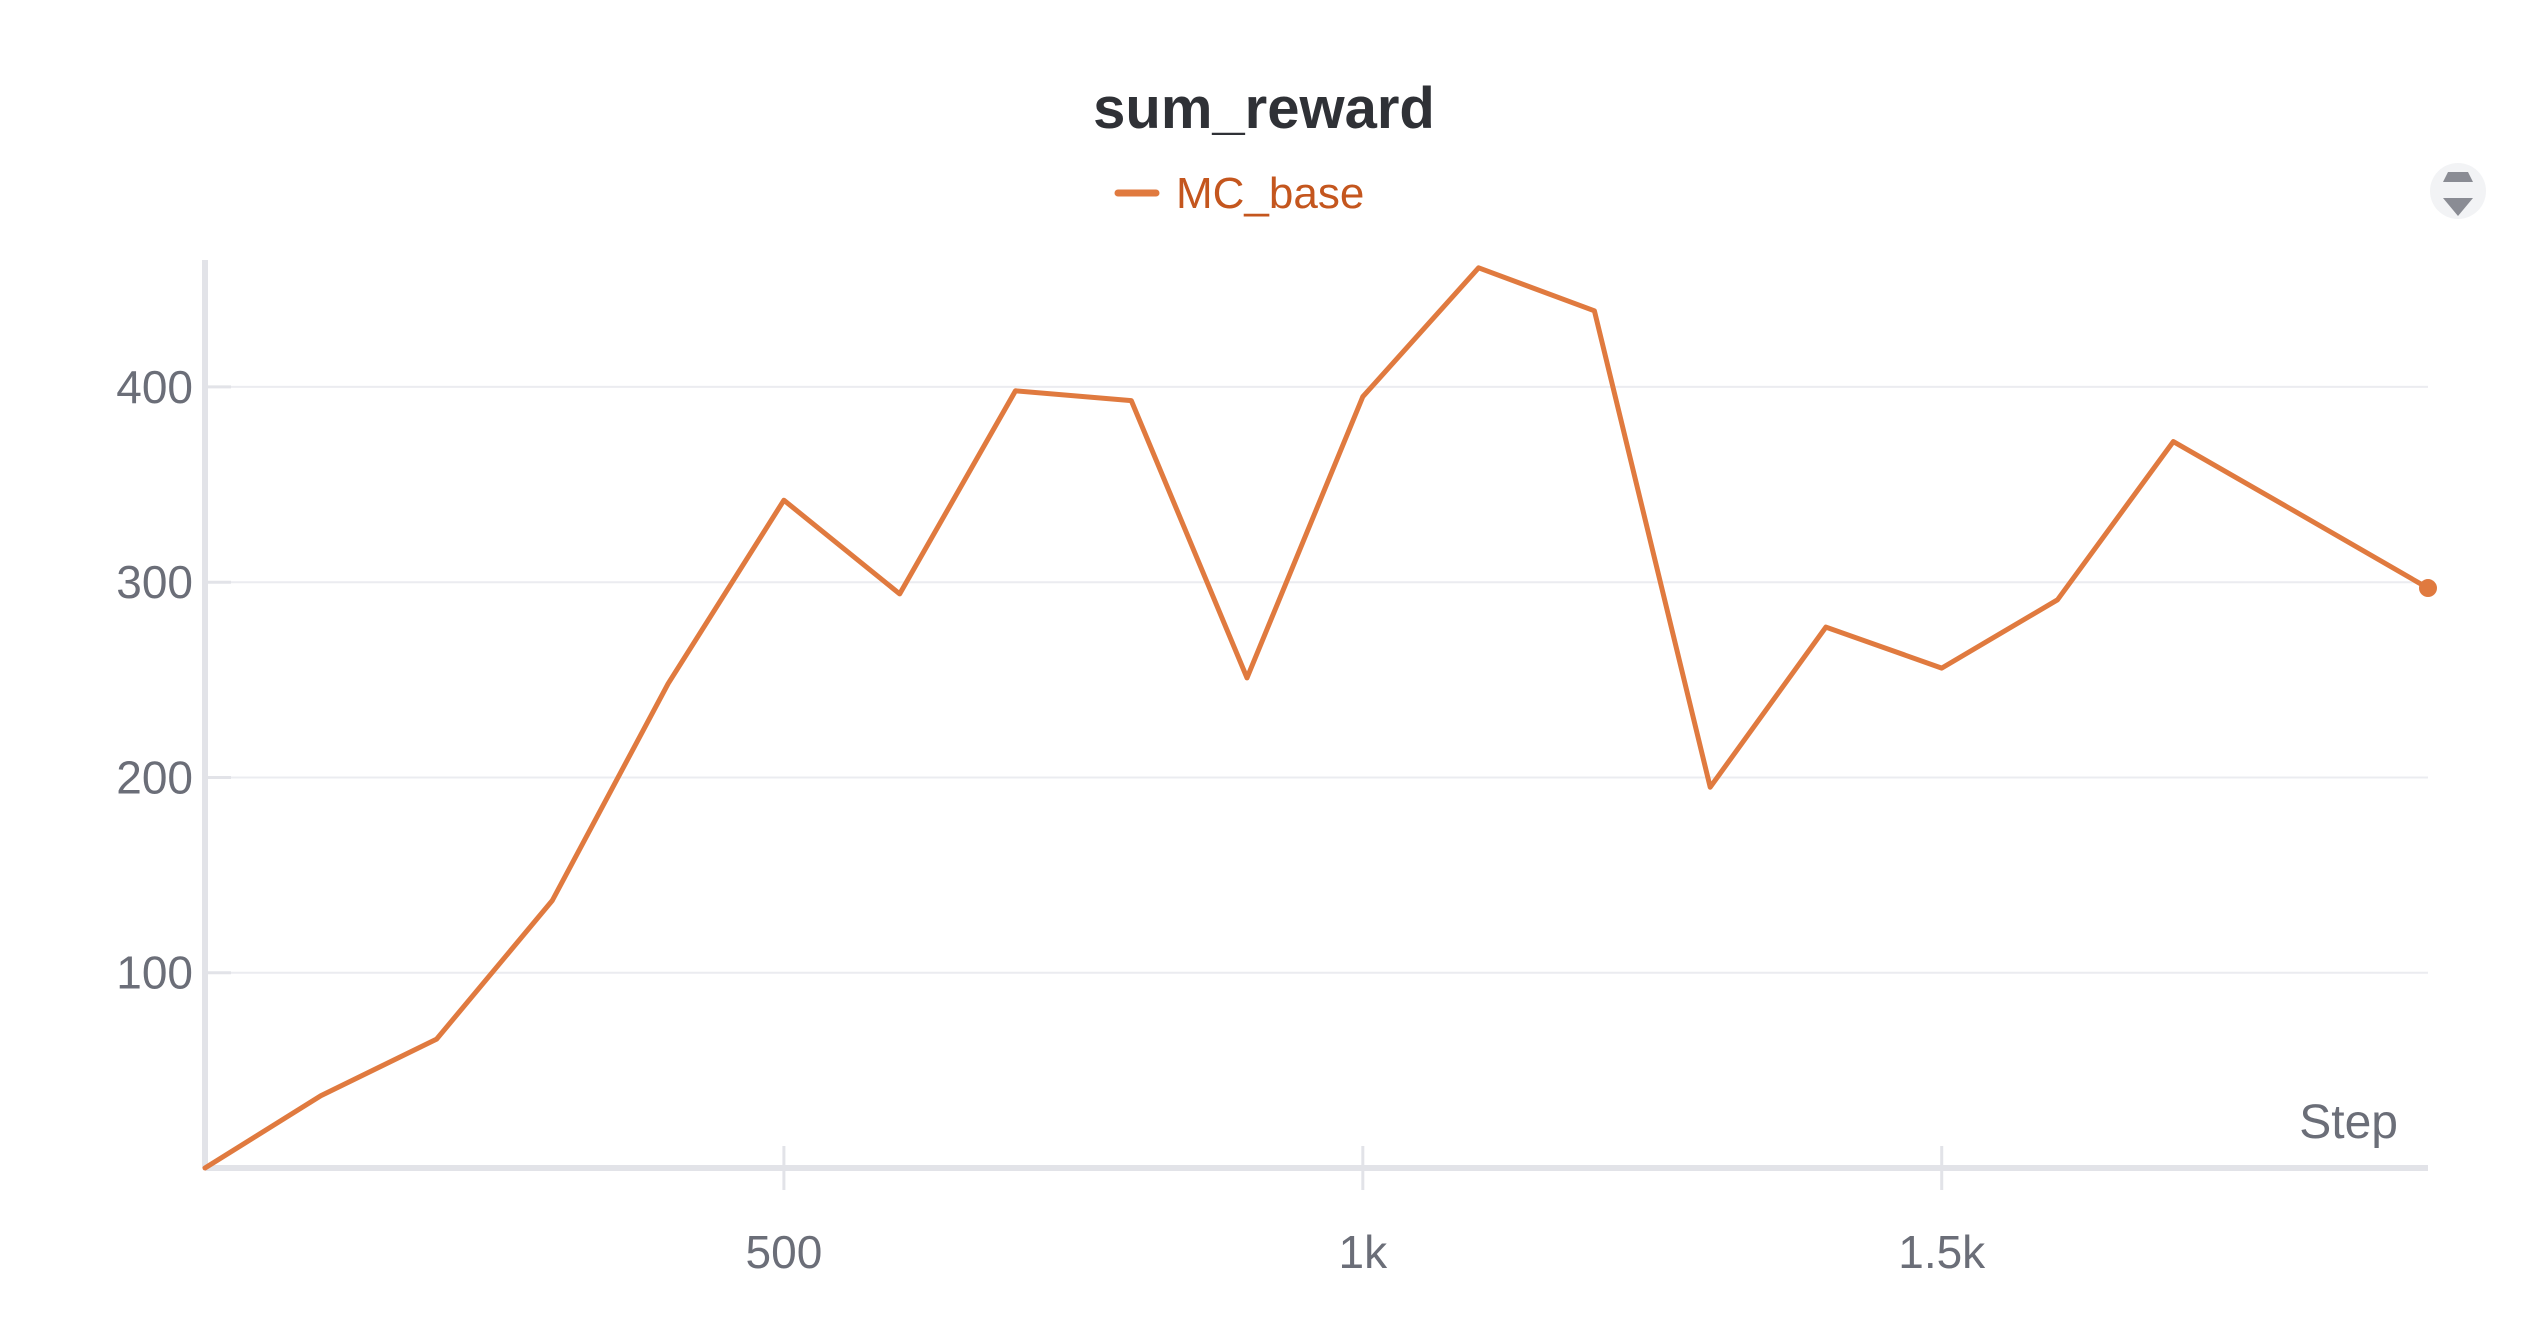 The width and height of the screenshot is (2528, 1333). I want to click on x-tick-label: 1.5k, so click(1942, 1252).